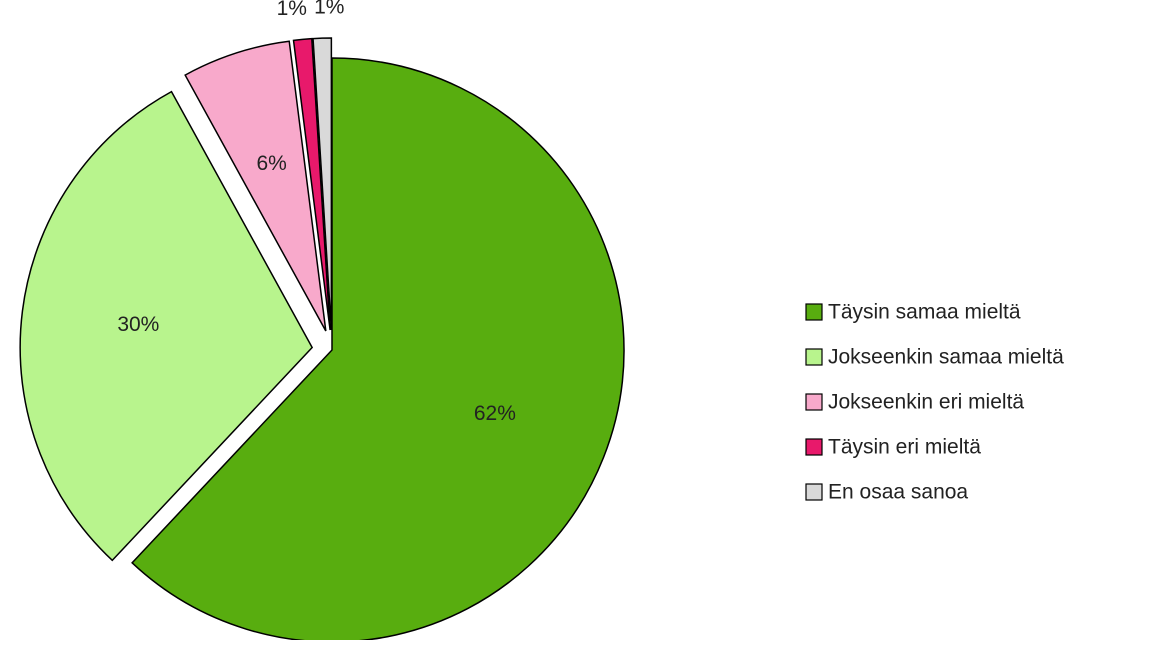 The width and height of the screenshot is (1155, 645). What do you see at coordinates (898, 492) in the screenshot?
I see `legend-label: En osaa sanoa` at bounding box center [898, 492].